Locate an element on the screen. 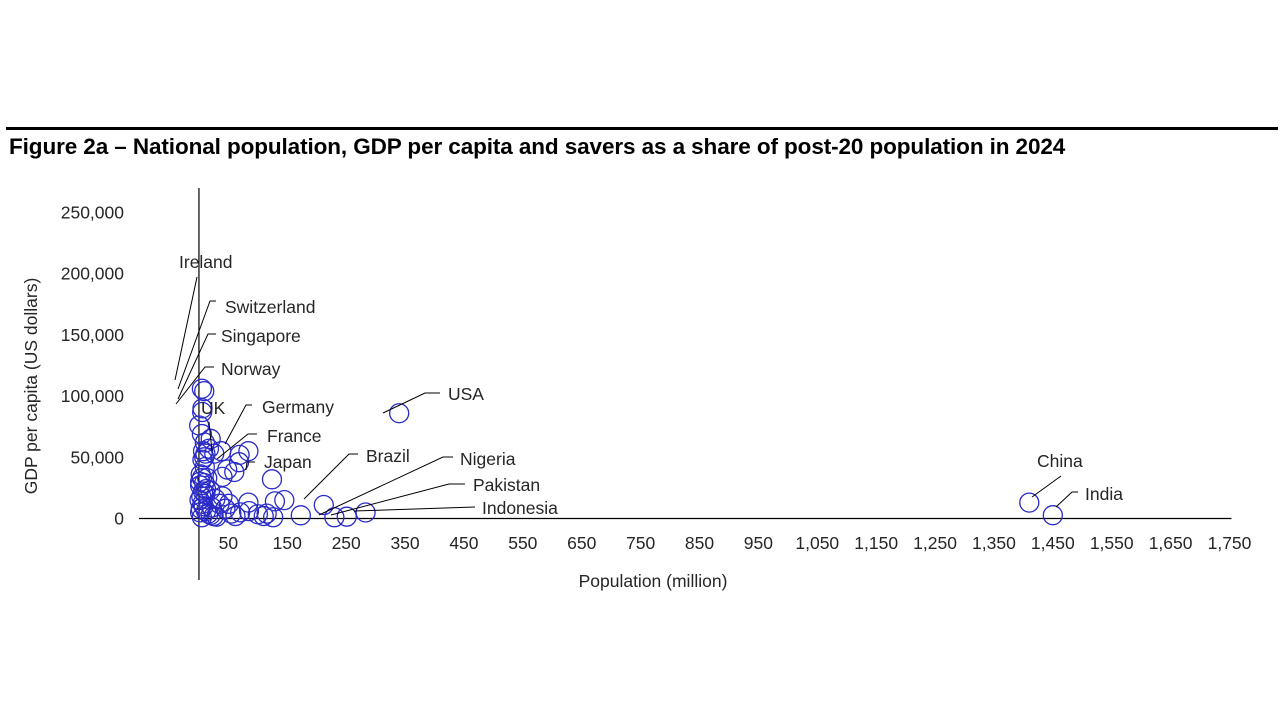  y-axis-title: GDP per capita (US dollars) is located at coordinates (31, 386).